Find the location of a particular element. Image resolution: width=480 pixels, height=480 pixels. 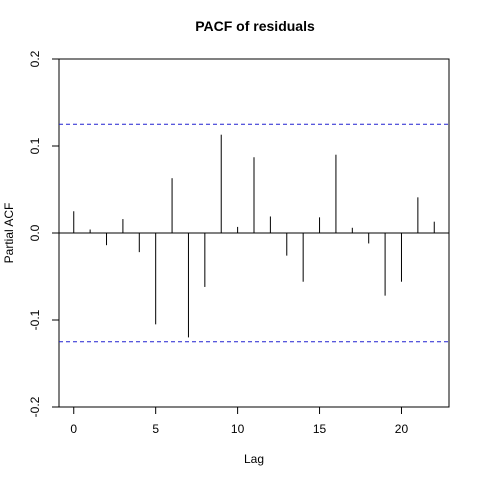

y-tick-label: 0.2 is located at coordinates (35, 58).